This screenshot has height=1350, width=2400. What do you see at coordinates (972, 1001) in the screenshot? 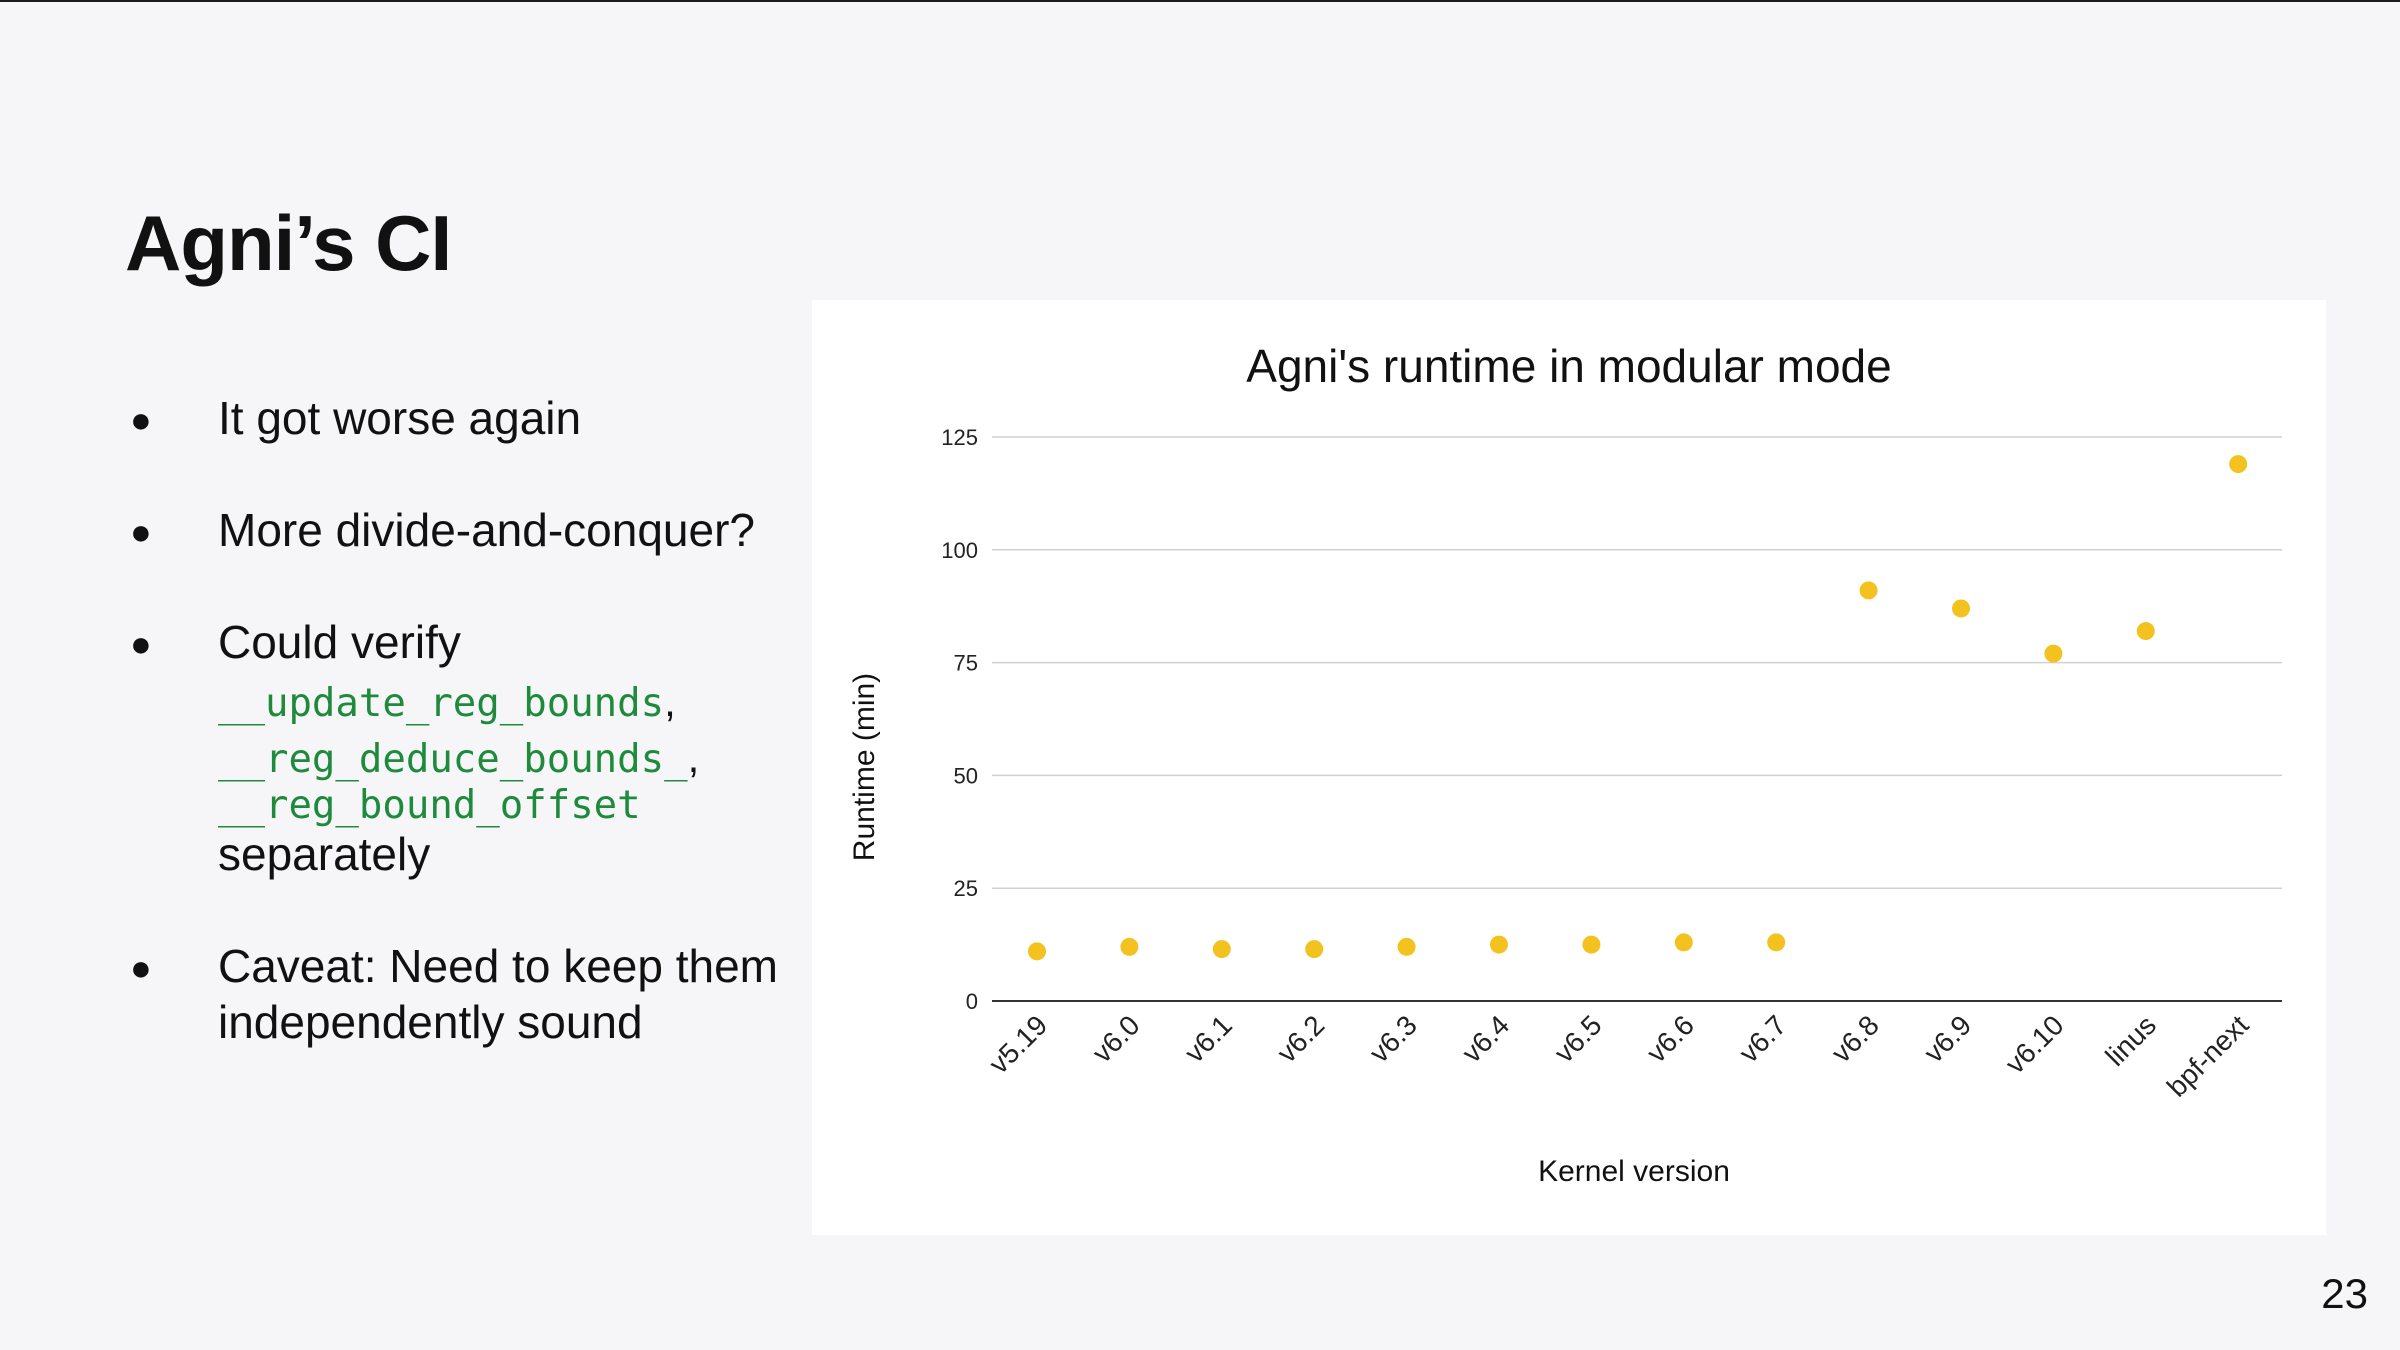
I see `y-tick-label: 0` at bounding box center [972, 1001].